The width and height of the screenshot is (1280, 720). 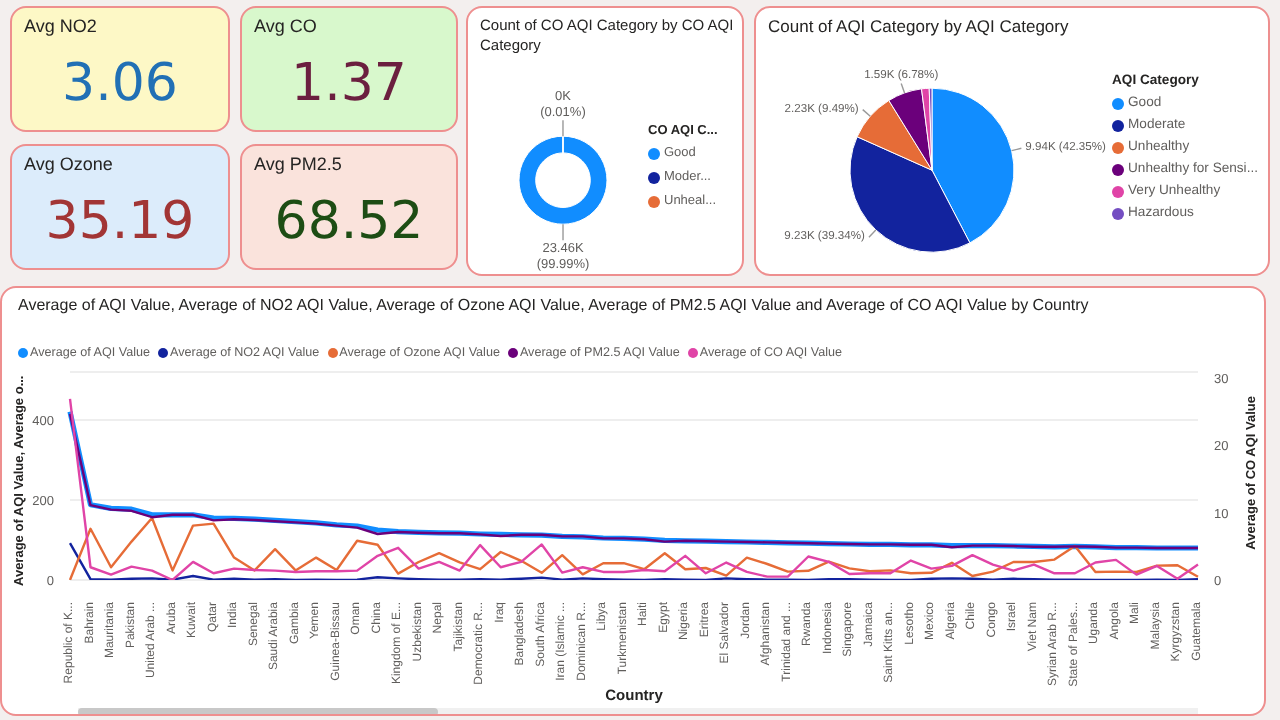 What do you see at coordinates (349, 84) in the screenshot?
I see `data-label: 1.37` at bounding box center [349, 84].